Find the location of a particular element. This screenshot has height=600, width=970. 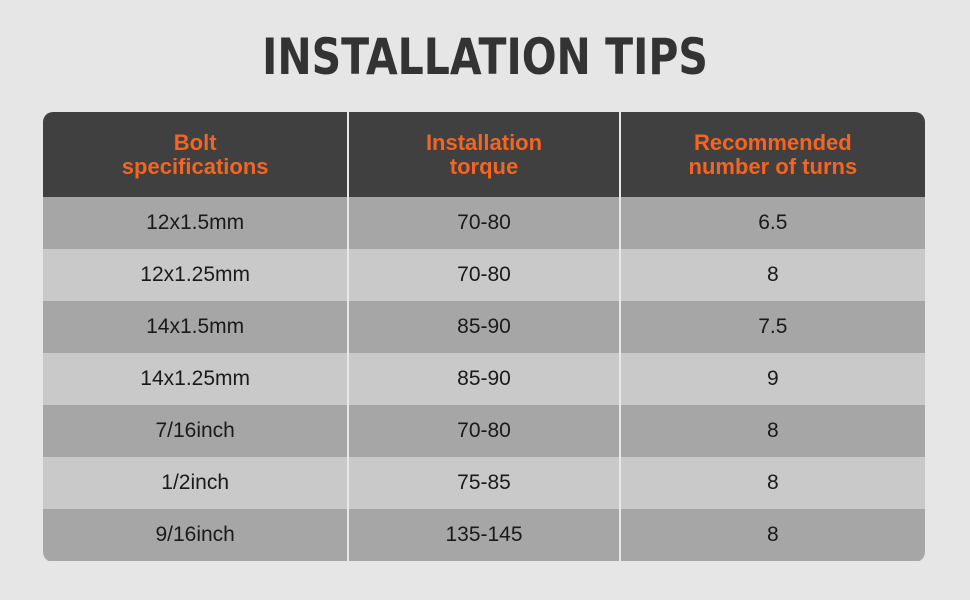

bolt-spec-cell: 14x1.5mm is located at coordinates (195, 326).